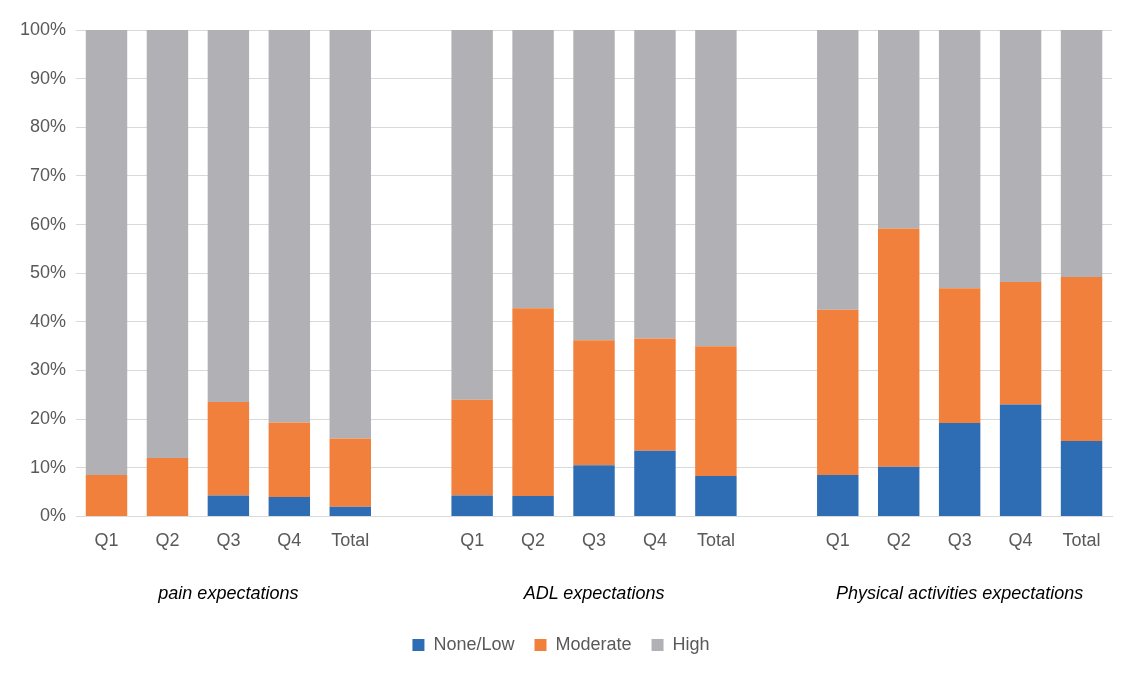  What do you see at coordinates (48, 126) in the screenshot?
I see `y-tick-label: 80%` at bounding box center [48, 126].